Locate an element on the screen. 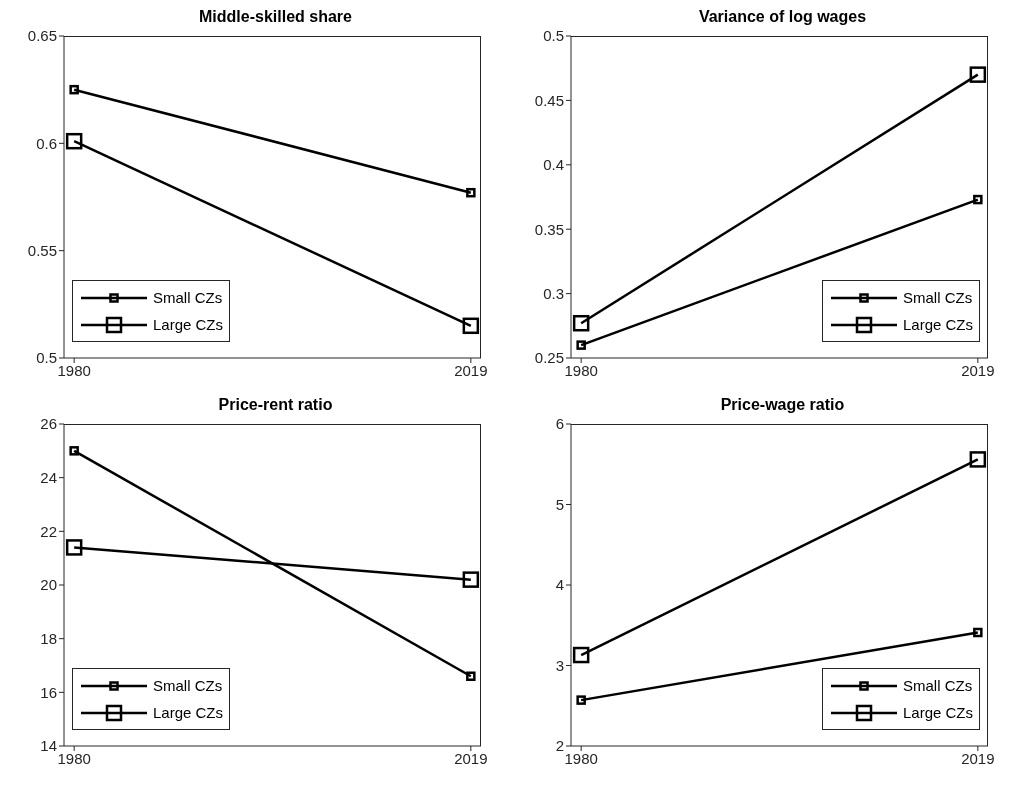 This screenshot has width=1023, height=809. y-tick-label: 5 is located at coordinates (559, 504).